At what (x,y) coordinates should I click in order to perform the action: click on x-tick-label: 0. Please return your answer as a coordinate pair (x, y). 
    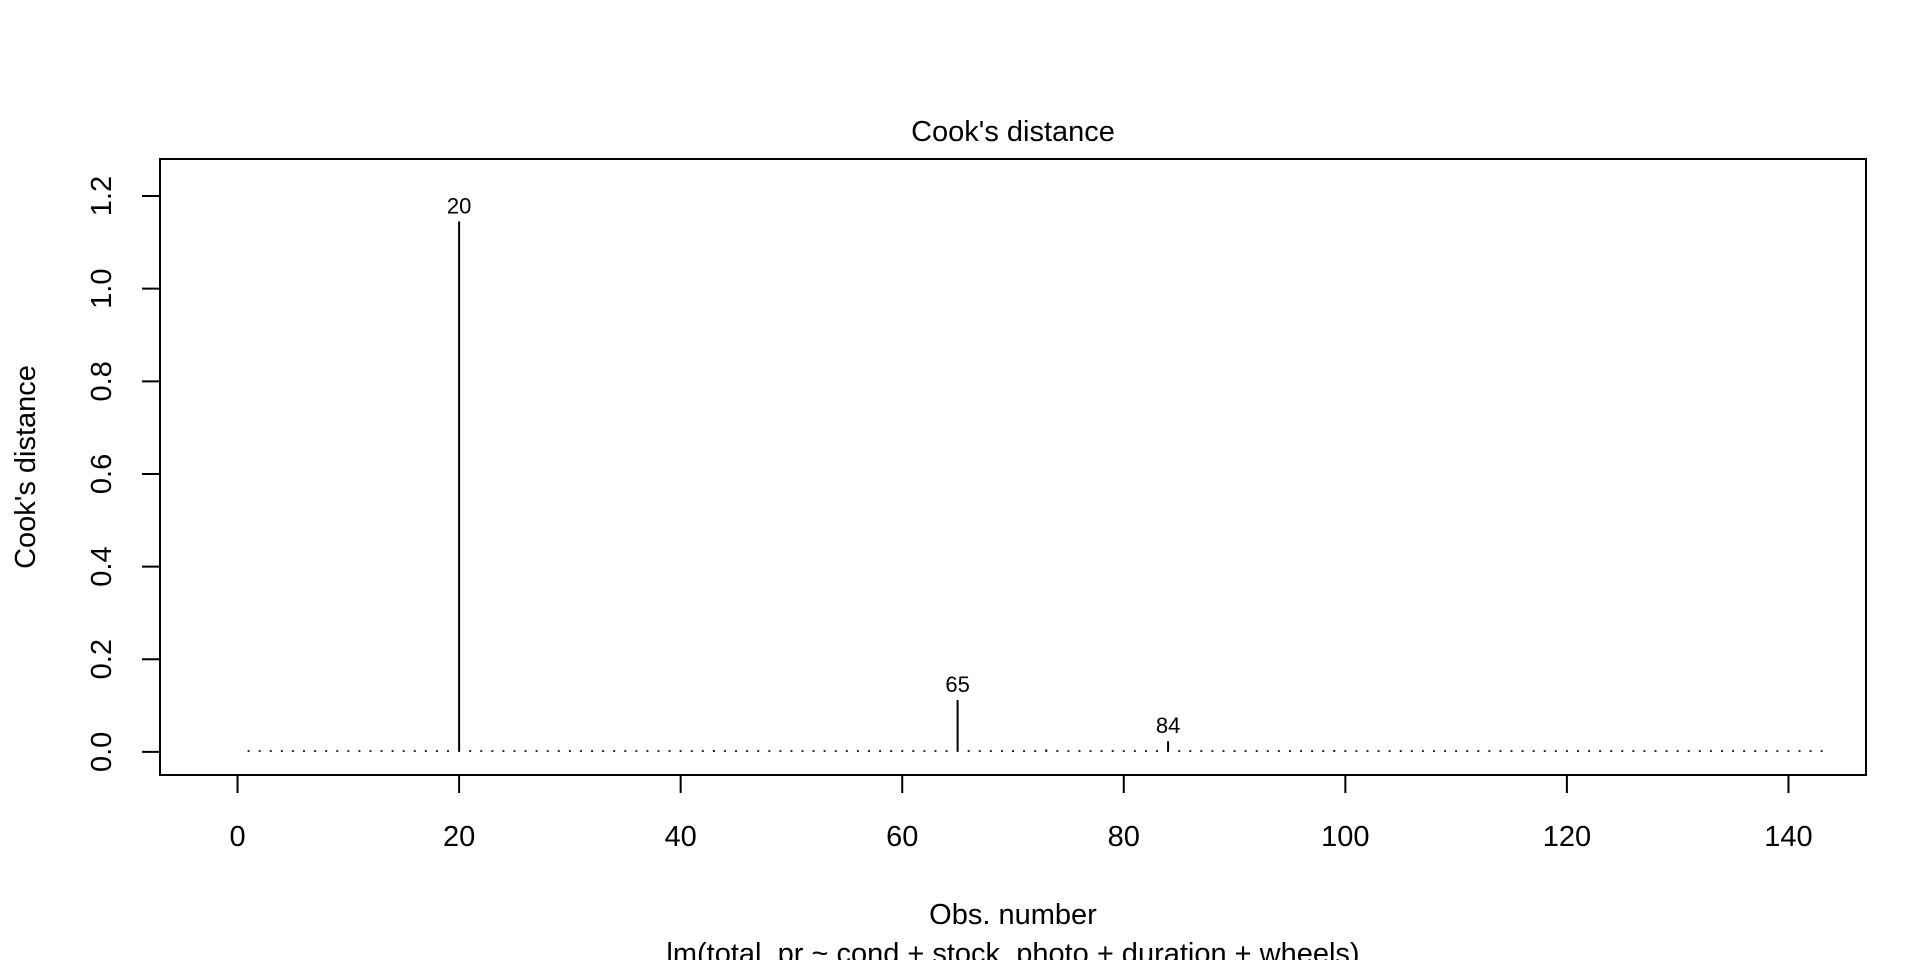
    Looking at the image, I should click on (237, 837).